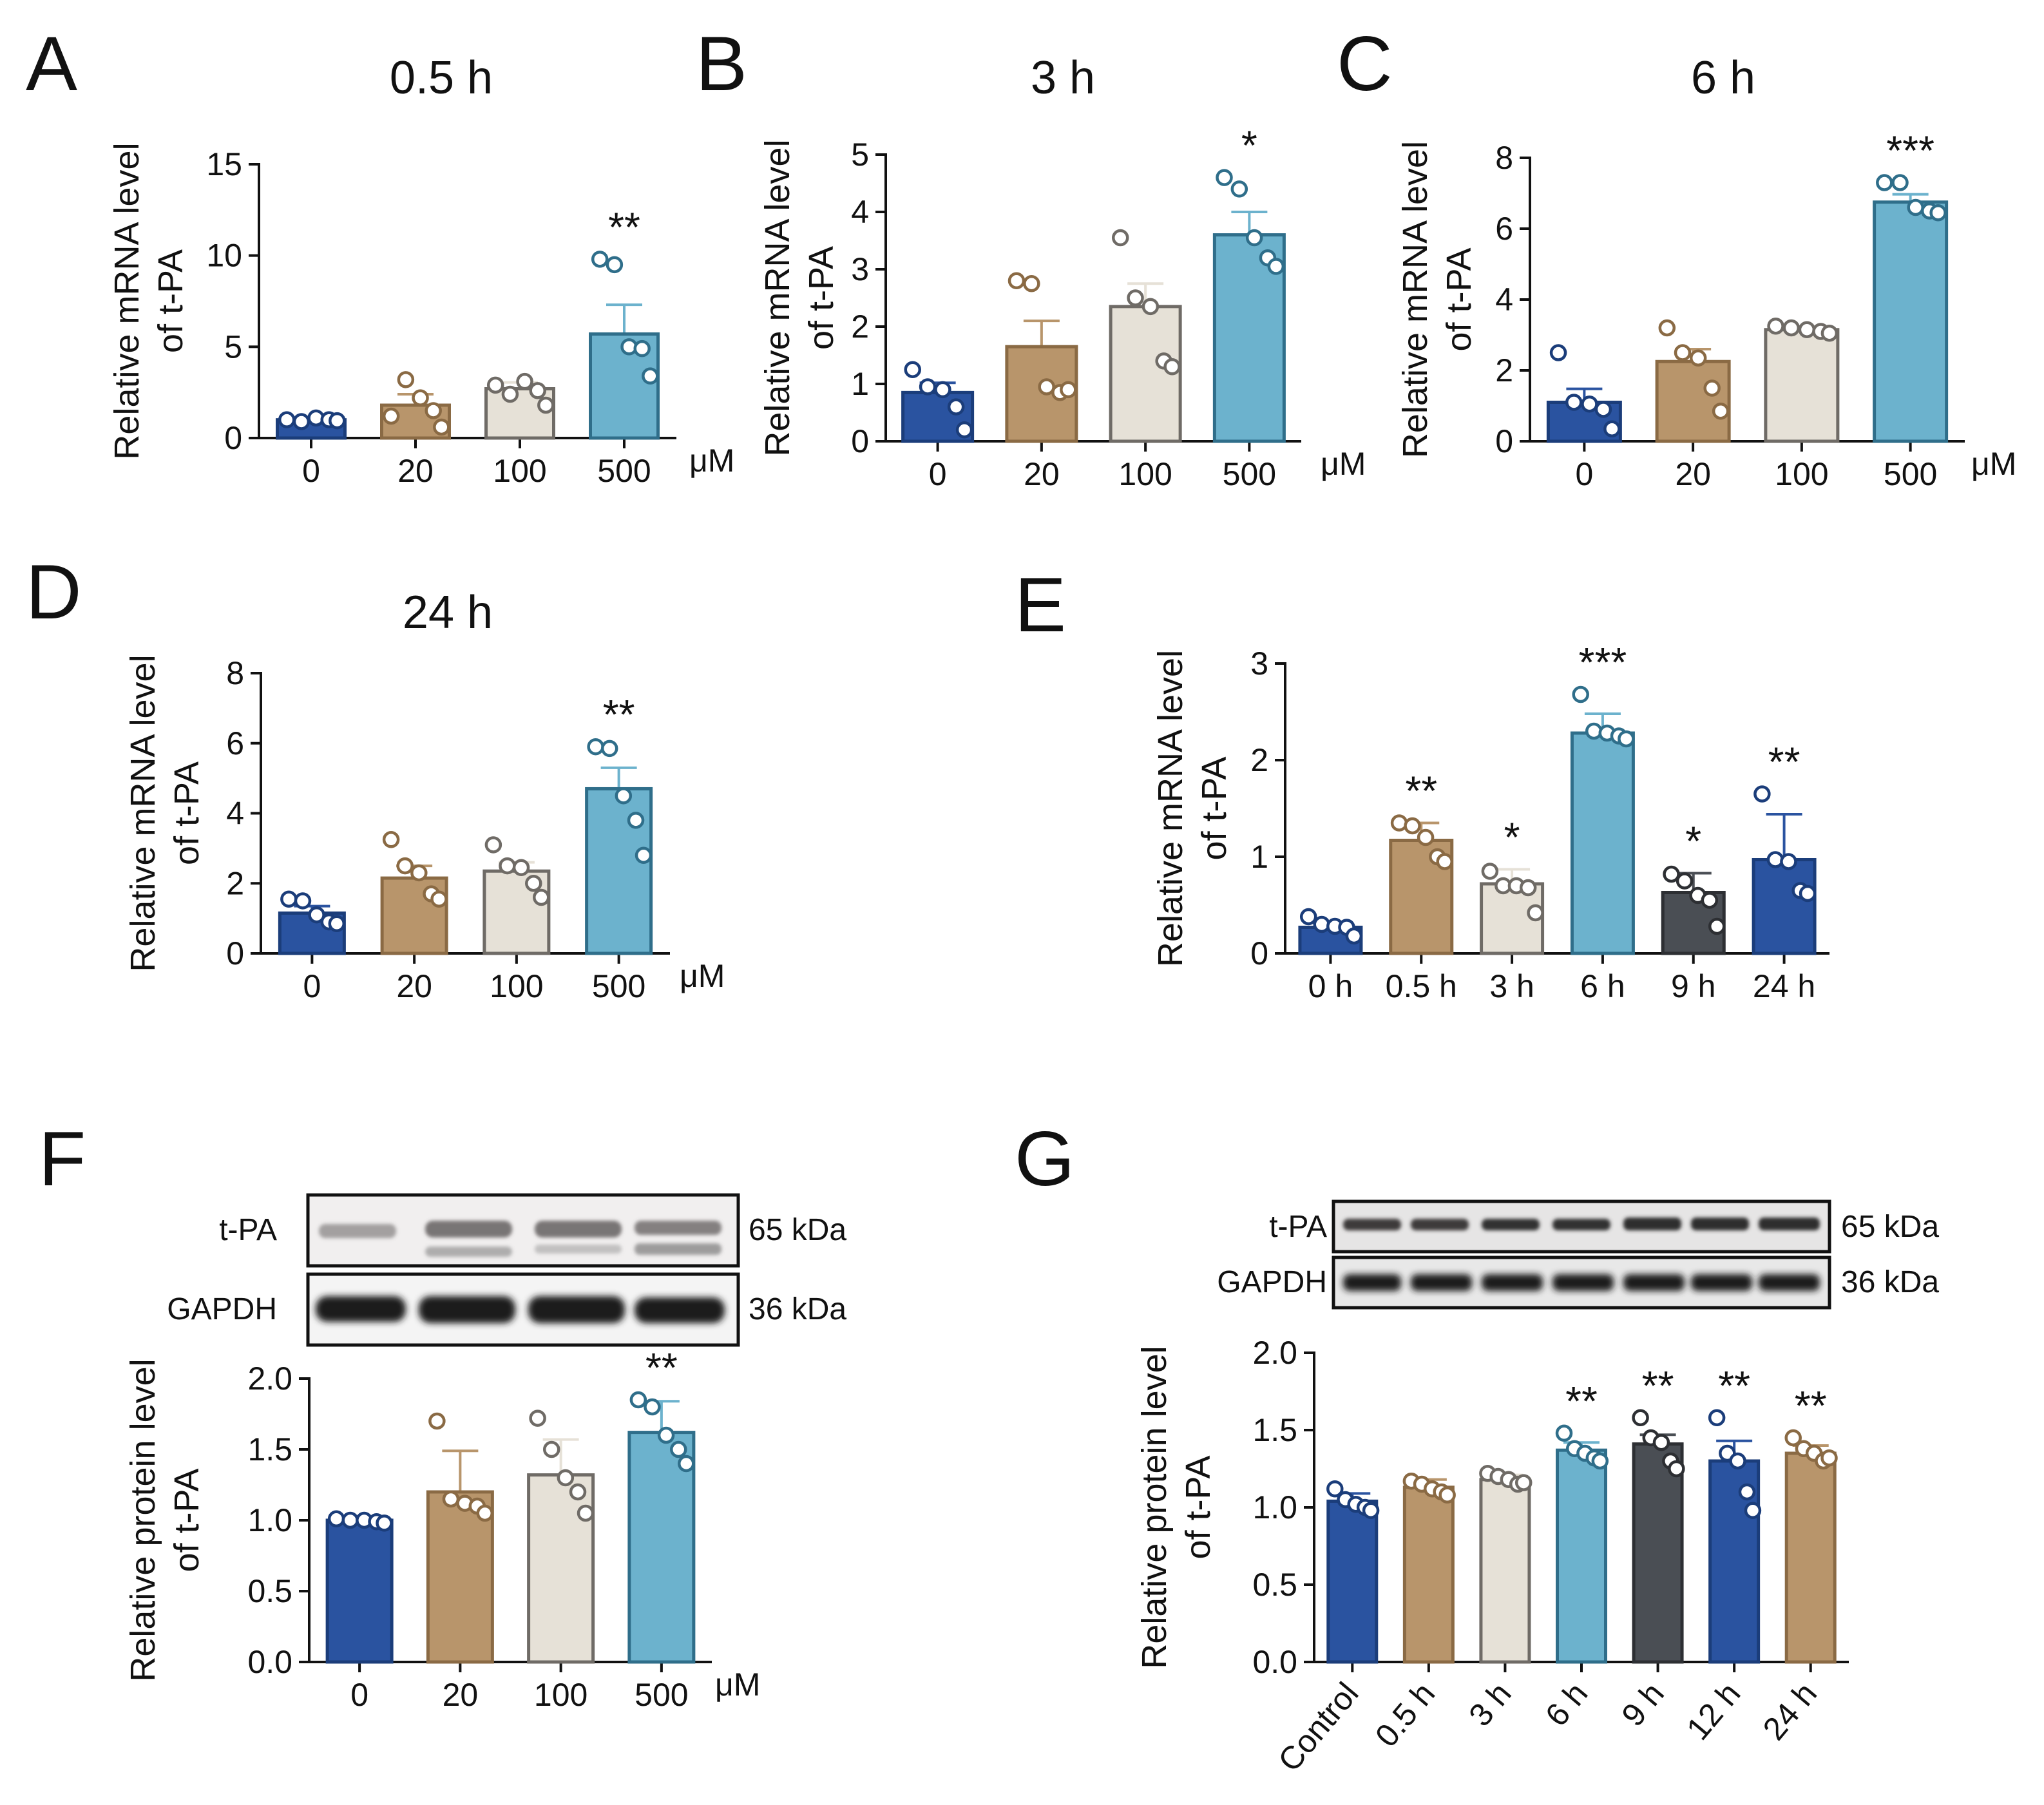 The height and width of the screenshot is (1805, 2044). Describe the element at coordinates (269, 1662) in the screenshot. I see `chart-f-ytick-label: 0.0` at that location.